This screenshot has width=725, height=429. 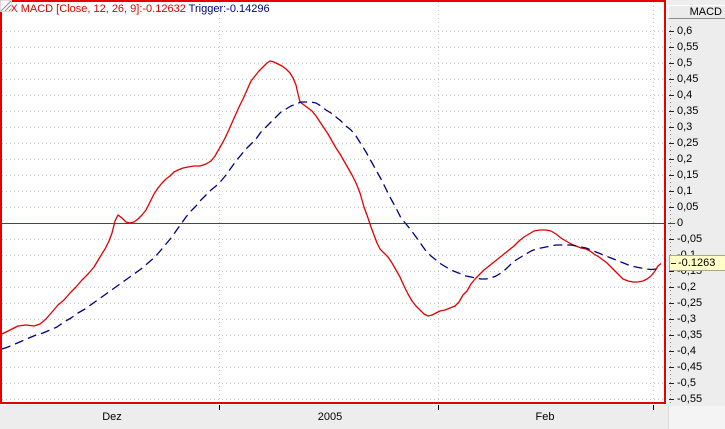 What do you see at coordinates (690, 335) in the screenshot?
I see `y-tick-label: -0,35` at bounding box center [690, 335].